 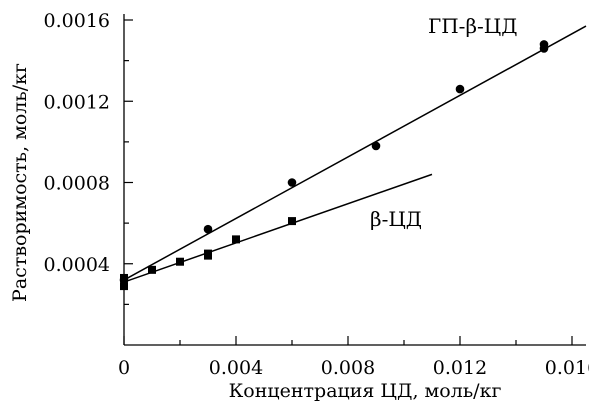 I want to click on y-axis-title: Растворимость, моль/кг, so click(x=20, y=182).